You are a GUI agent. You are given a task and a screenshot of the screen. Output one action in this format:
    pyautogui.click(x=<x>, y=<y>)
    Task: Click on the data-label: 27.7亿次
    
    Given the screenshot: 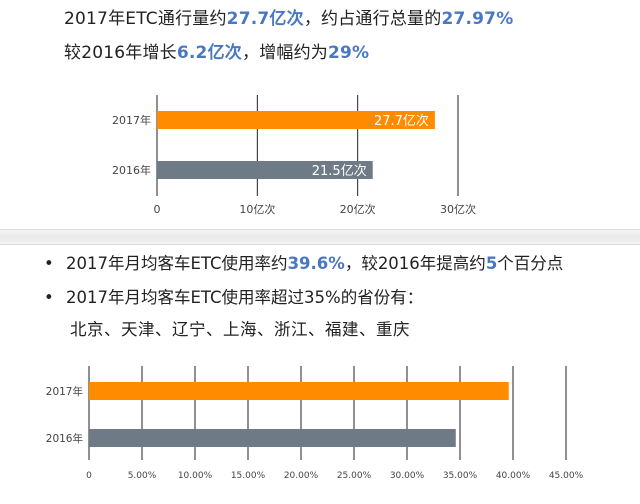 What is the action you would take?
    pyautogui.click(x=401, y=121)
    